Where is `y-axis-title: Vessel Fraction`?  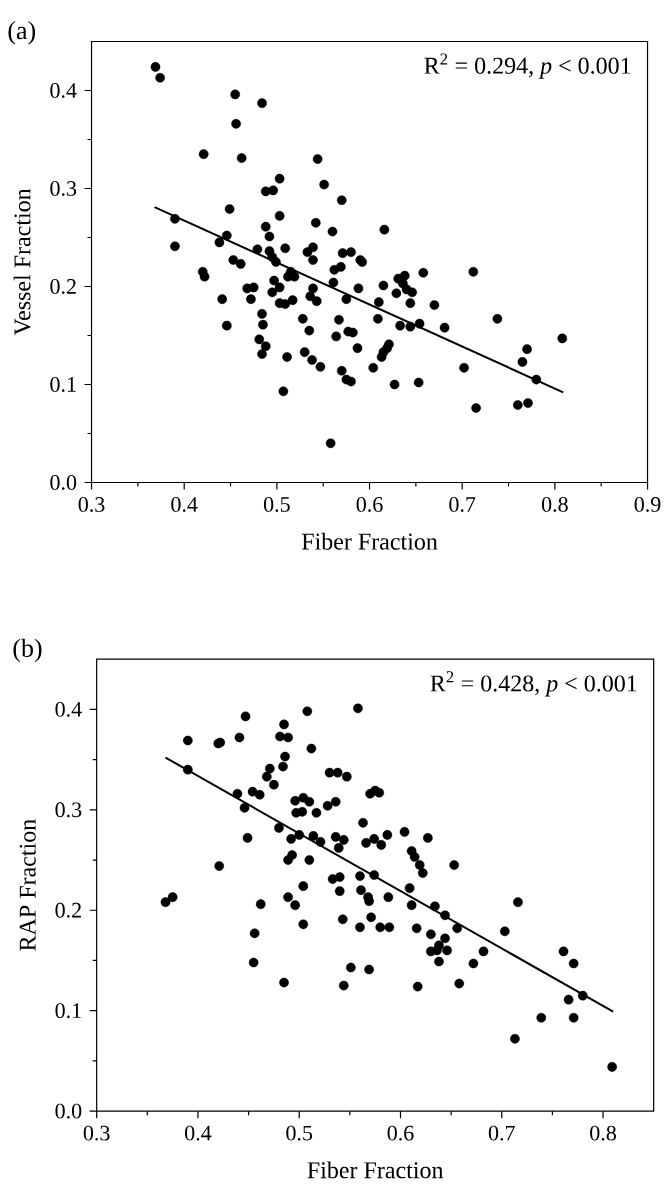 y-axis-title: Vessel Fraction is located at coordinates (22, 262).